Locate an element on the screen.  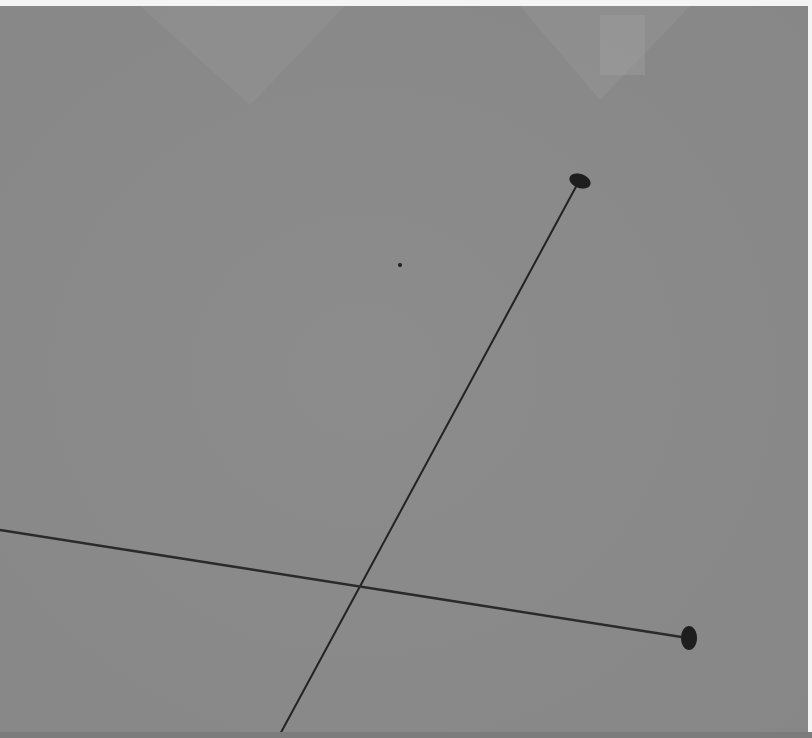
speck is located at coordinates (400, 265).